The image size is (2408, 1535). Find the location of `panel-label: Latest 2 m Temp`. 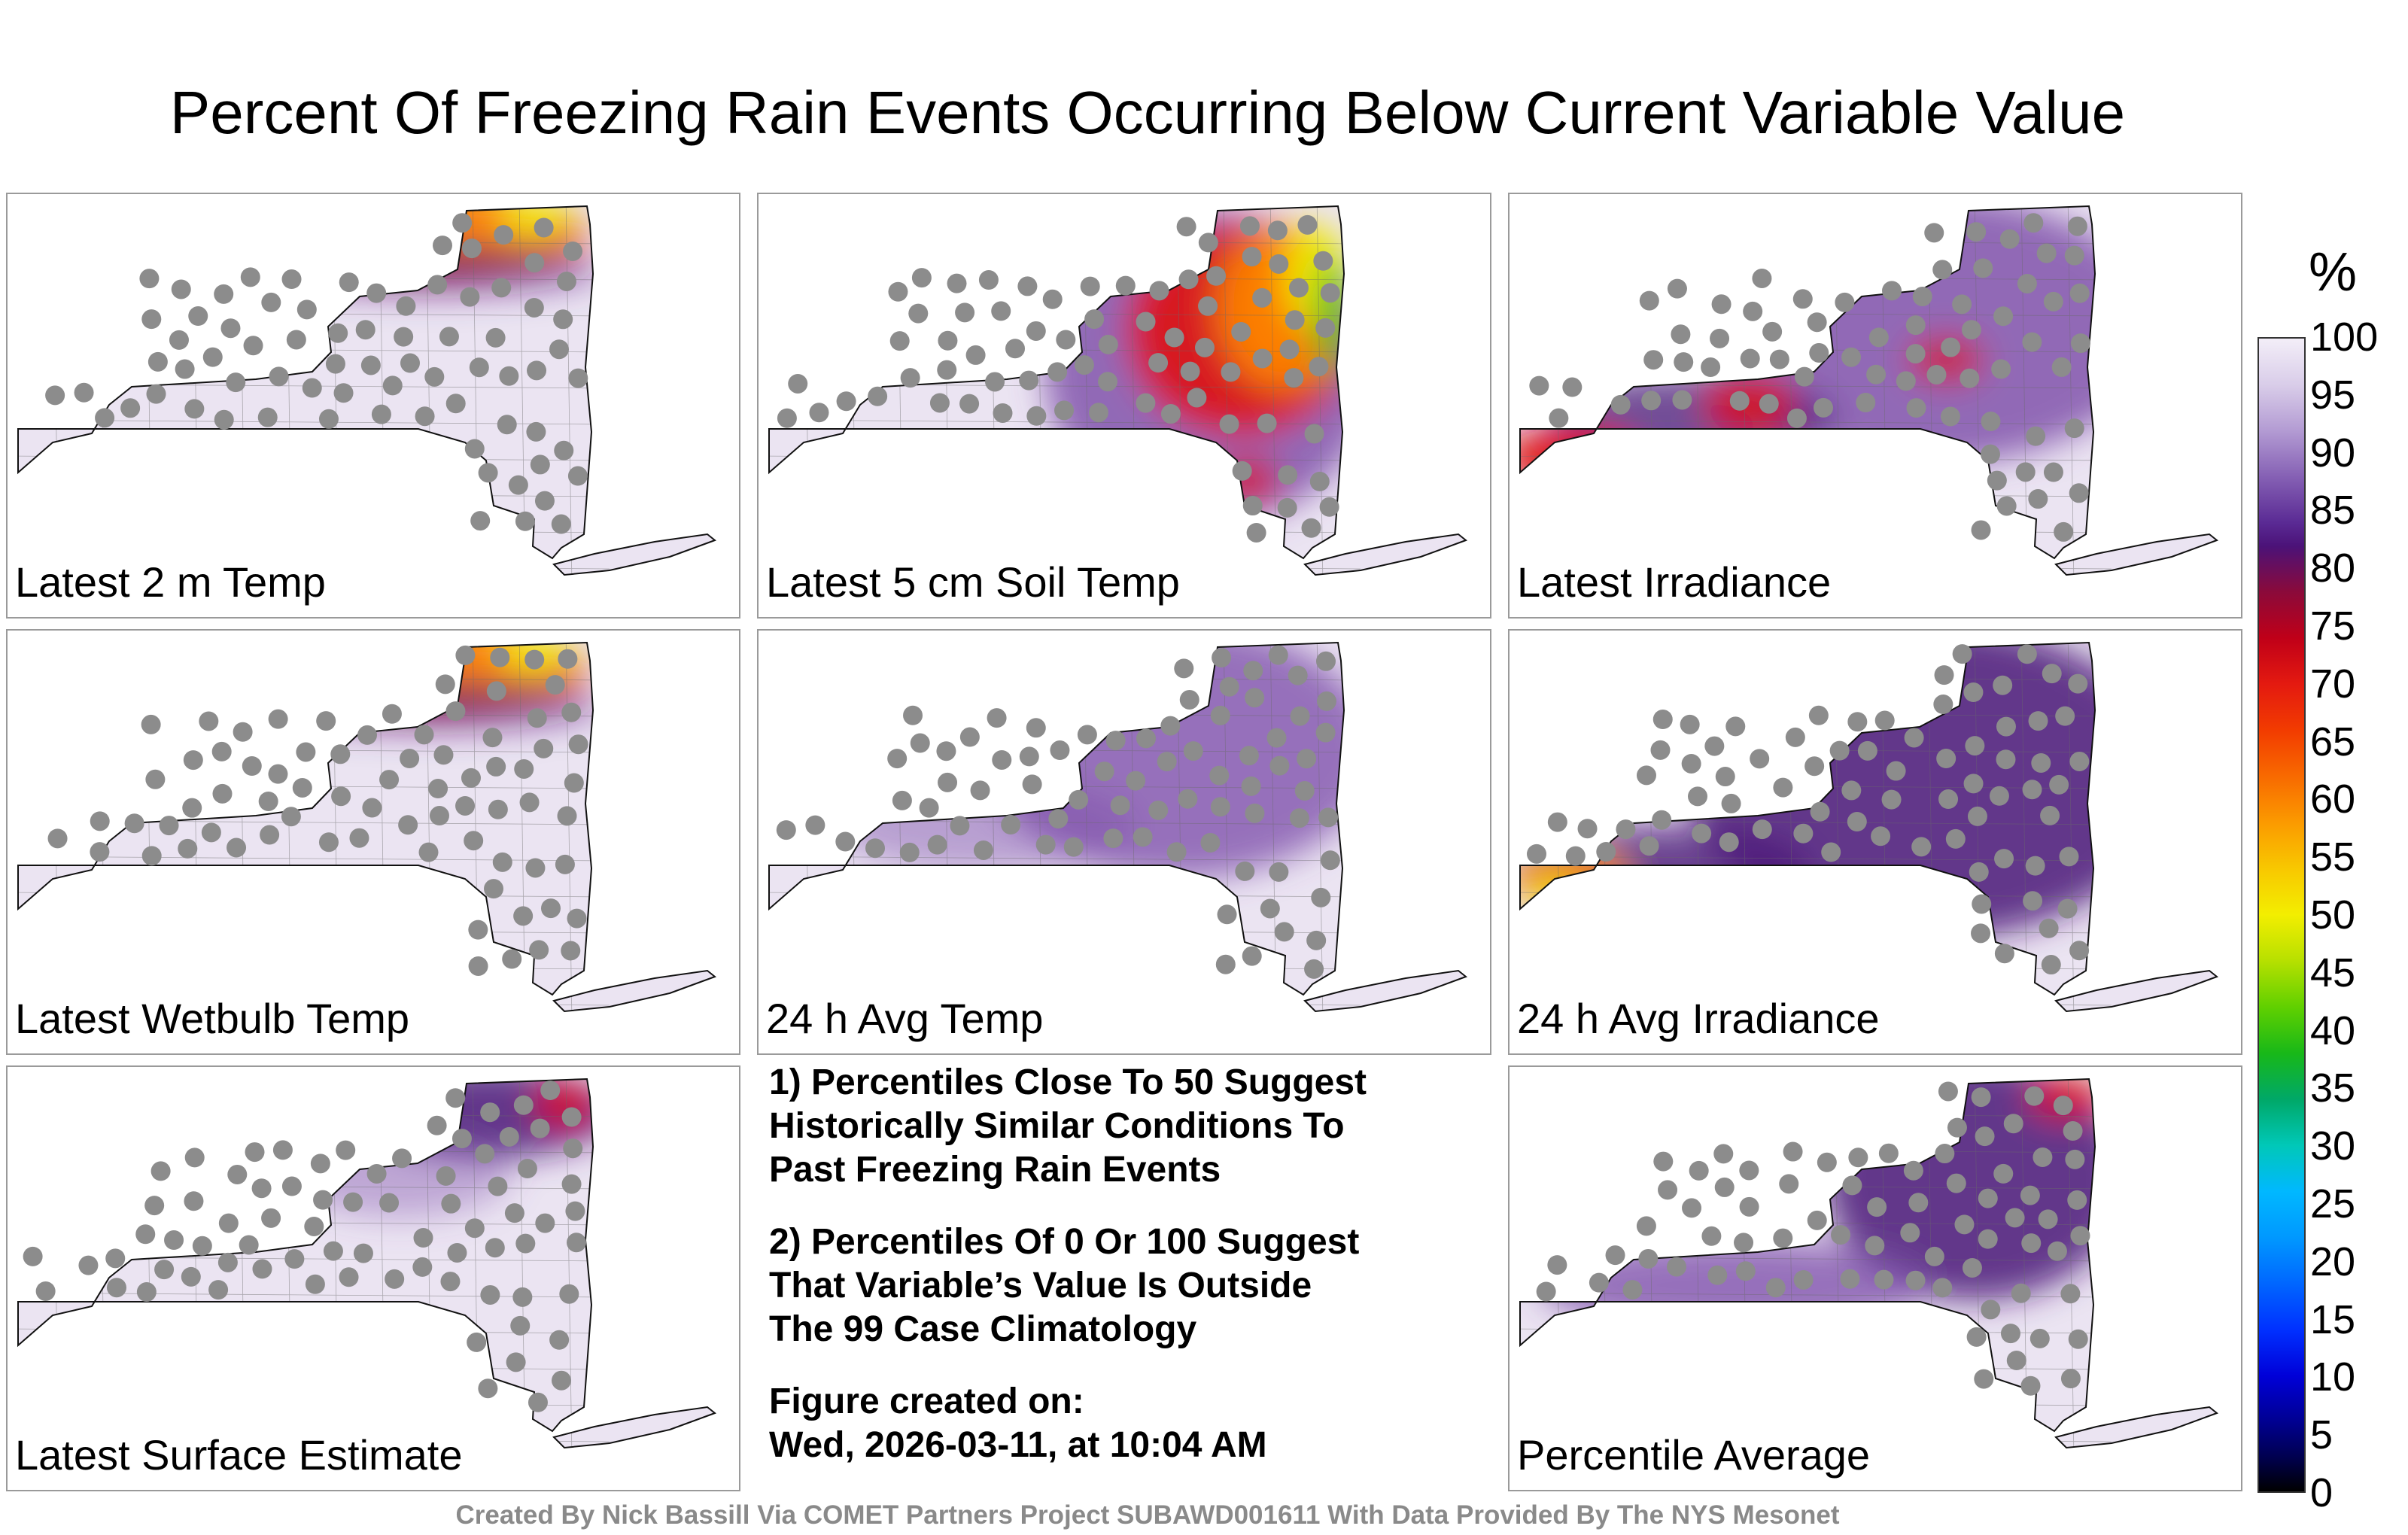

panel-label: Latest 2 m Temp is located at coordinates (170, 582).